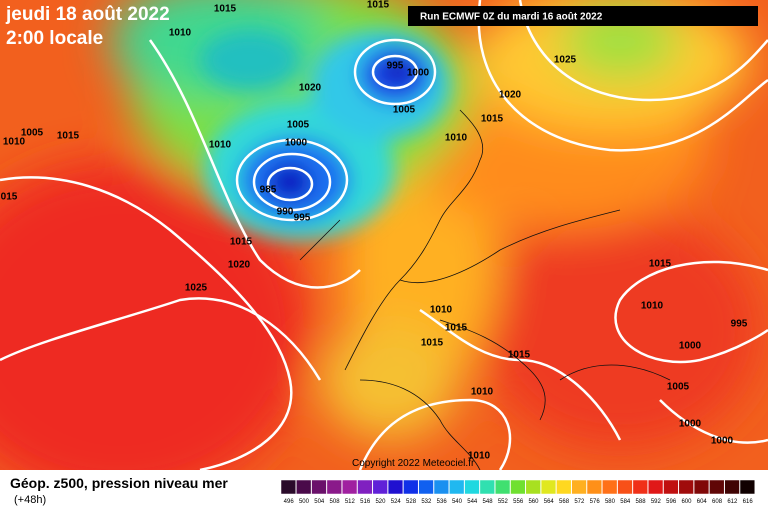 The width and height of the screenshot is (768, 512). I want to click on scale-label: 544, so click(472, 502).